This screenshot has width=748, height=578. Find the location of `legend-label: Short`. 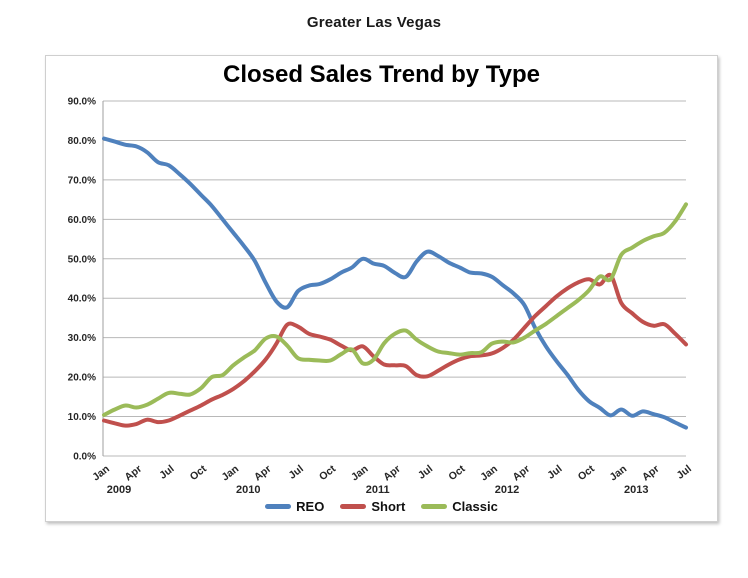

legend-label: Short is located at coordinates (388, 506).